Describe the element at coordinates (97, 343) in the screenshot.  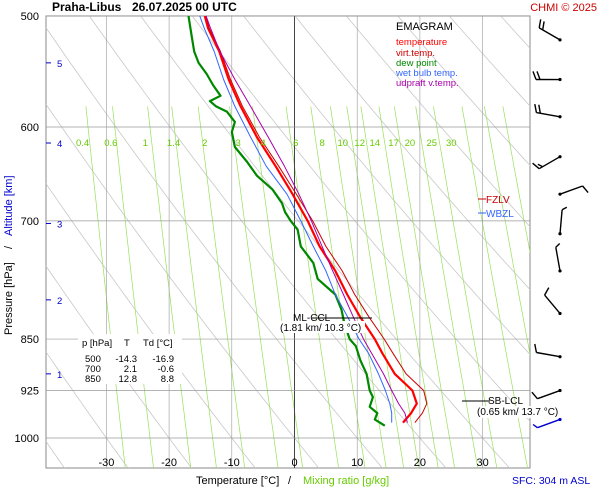
I see `table-header-p: p [hPa]` at that location.